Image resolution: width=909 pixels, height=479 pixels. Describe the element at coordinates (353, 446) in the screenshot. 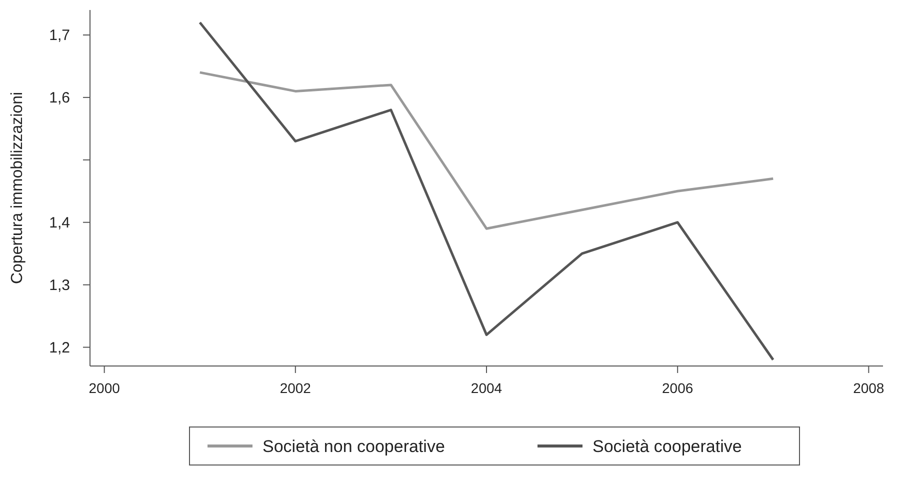

I see `legend-label: Società non cooperative` at that location.